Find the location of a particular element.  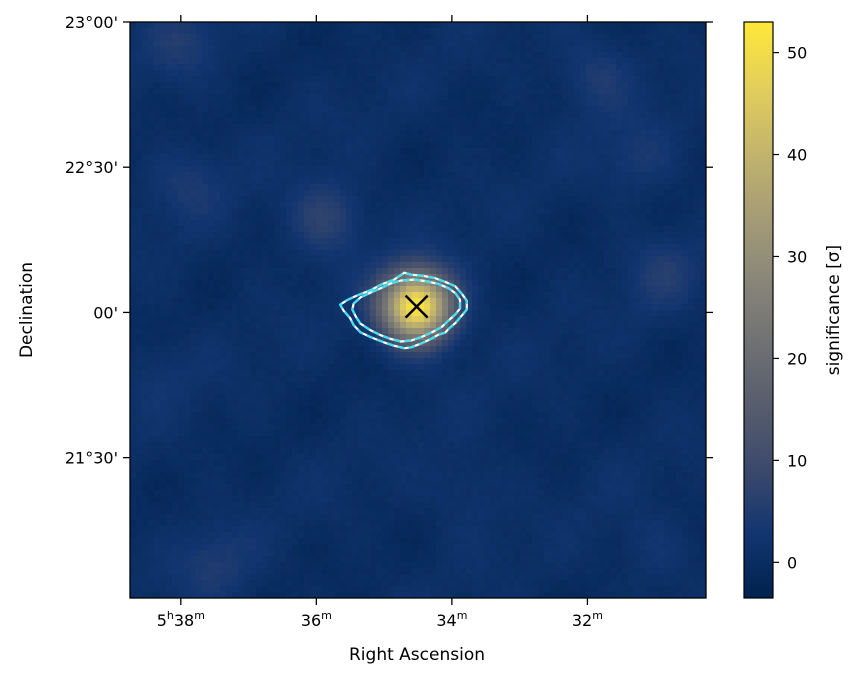

colorbar-tick-label: 30 is located at coordinates (797, 256).